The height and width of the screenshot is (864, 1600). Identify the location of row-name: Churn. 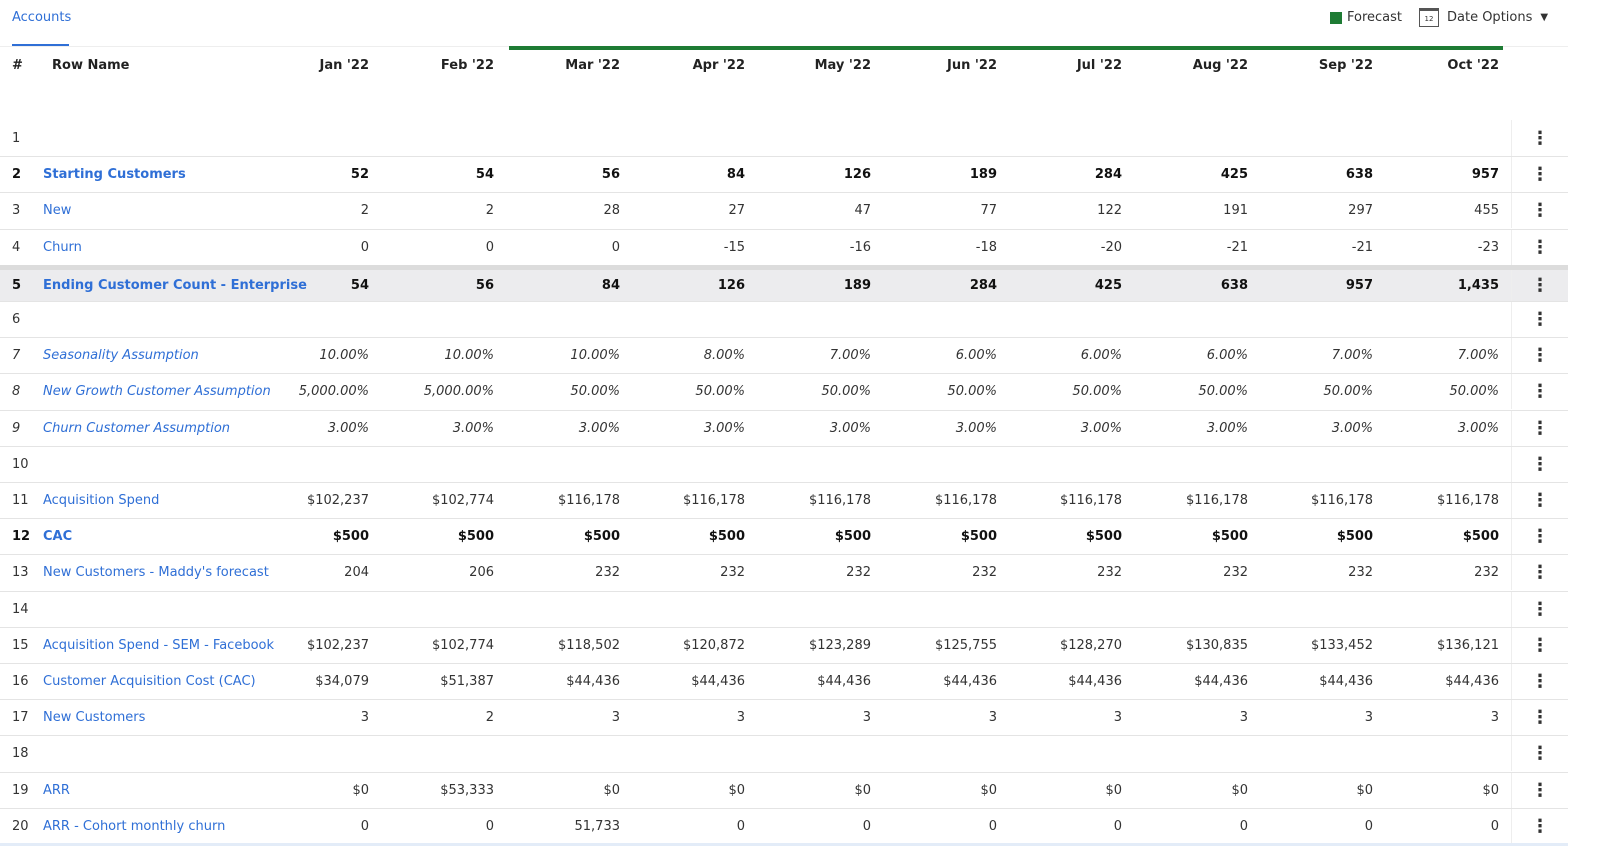
(62, 247).